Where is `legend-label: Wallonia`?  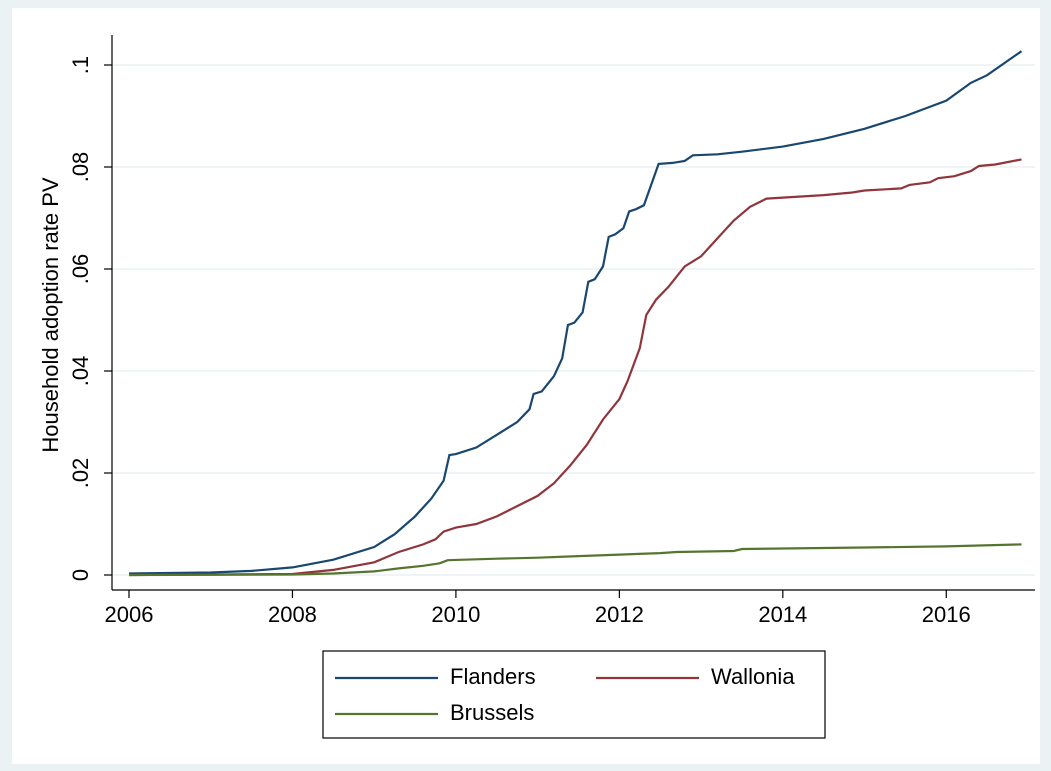
legend-label: Wallonia is located at coordinates (753, 676).